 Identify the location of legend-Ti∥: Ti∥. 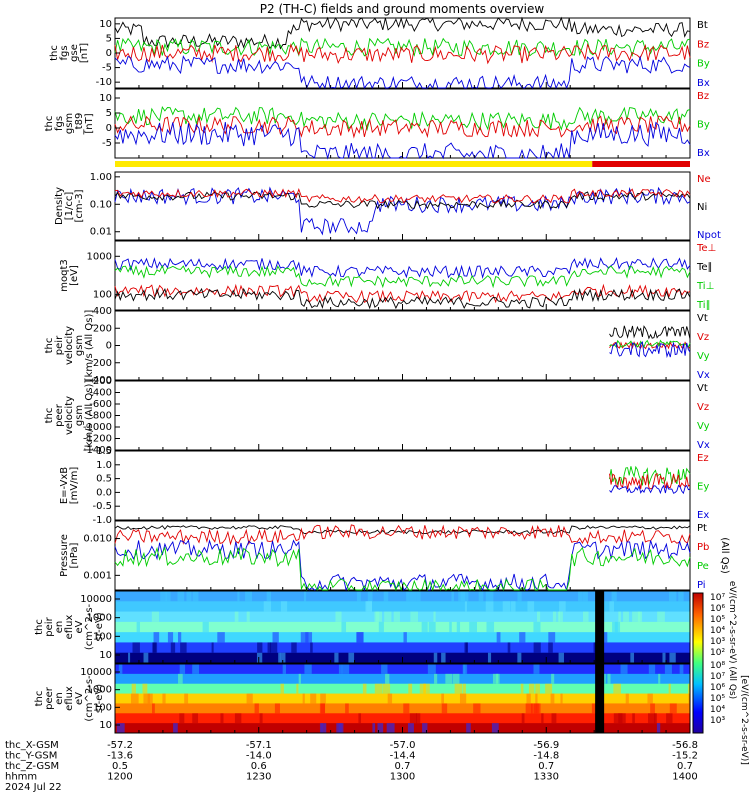
(703, 305).